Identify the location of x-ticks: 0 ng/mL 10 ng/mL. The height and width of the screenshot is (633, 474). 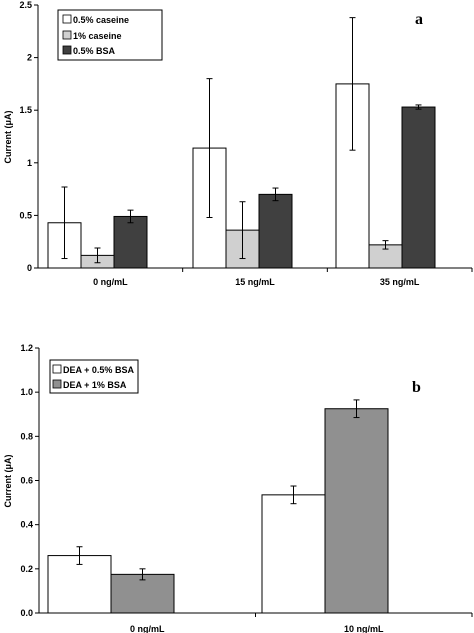
(301, 623).